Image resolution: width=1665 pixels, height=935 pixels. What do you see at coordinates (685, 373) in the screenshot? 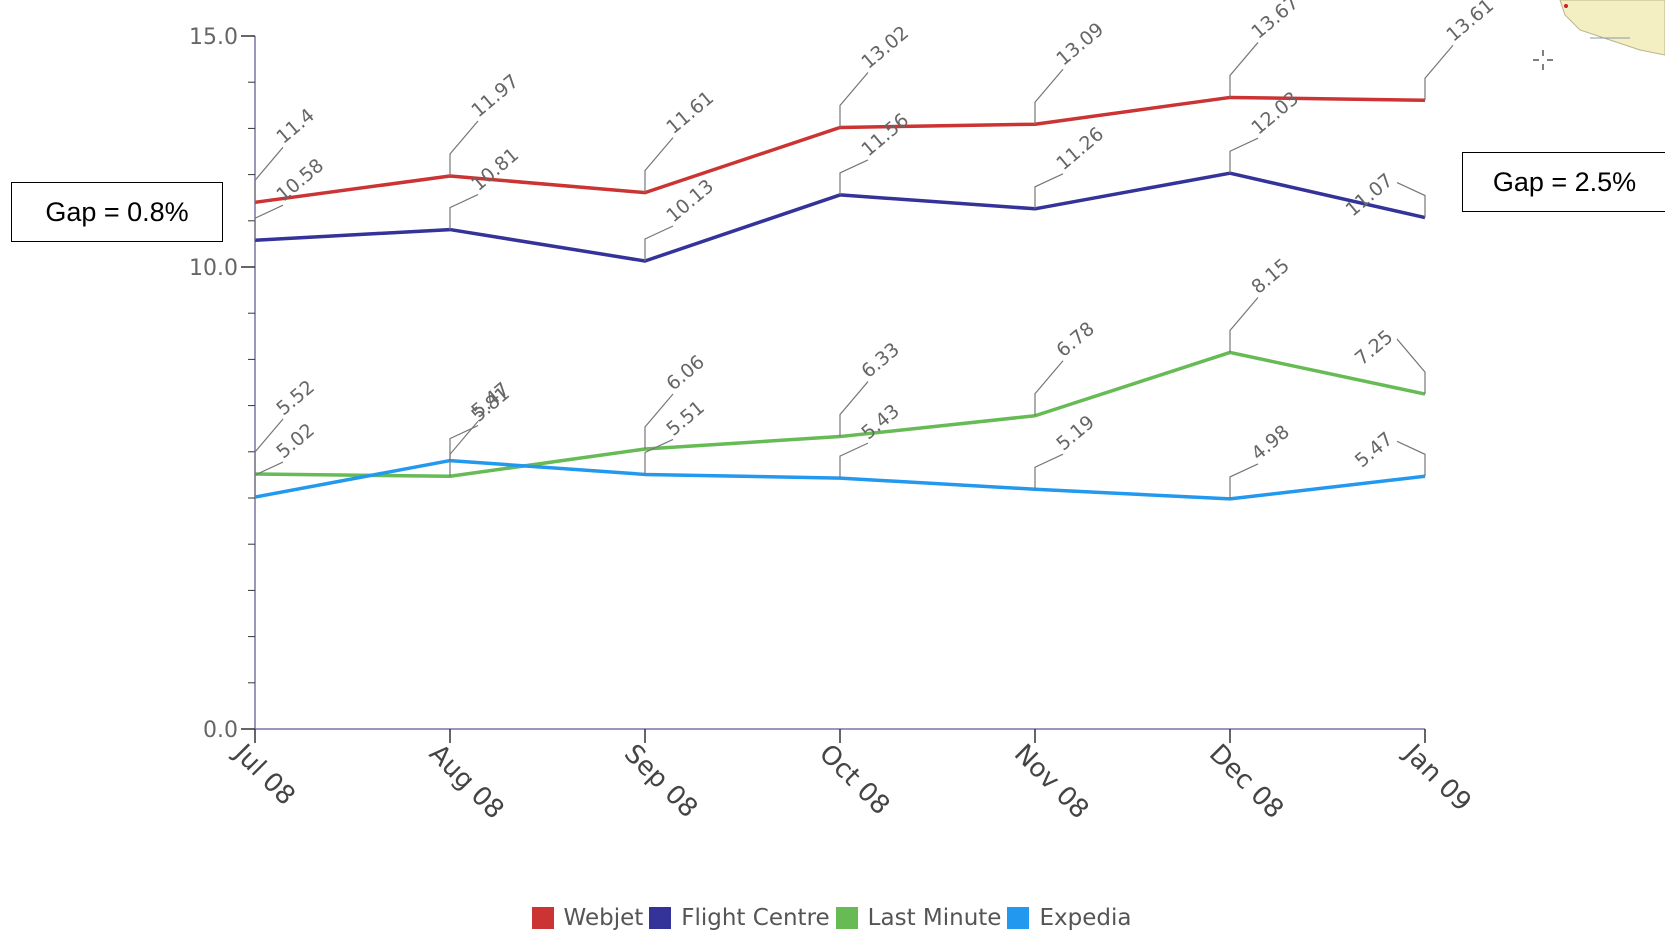
I see `data-label: 6.06` at bounding box center [685, 373].